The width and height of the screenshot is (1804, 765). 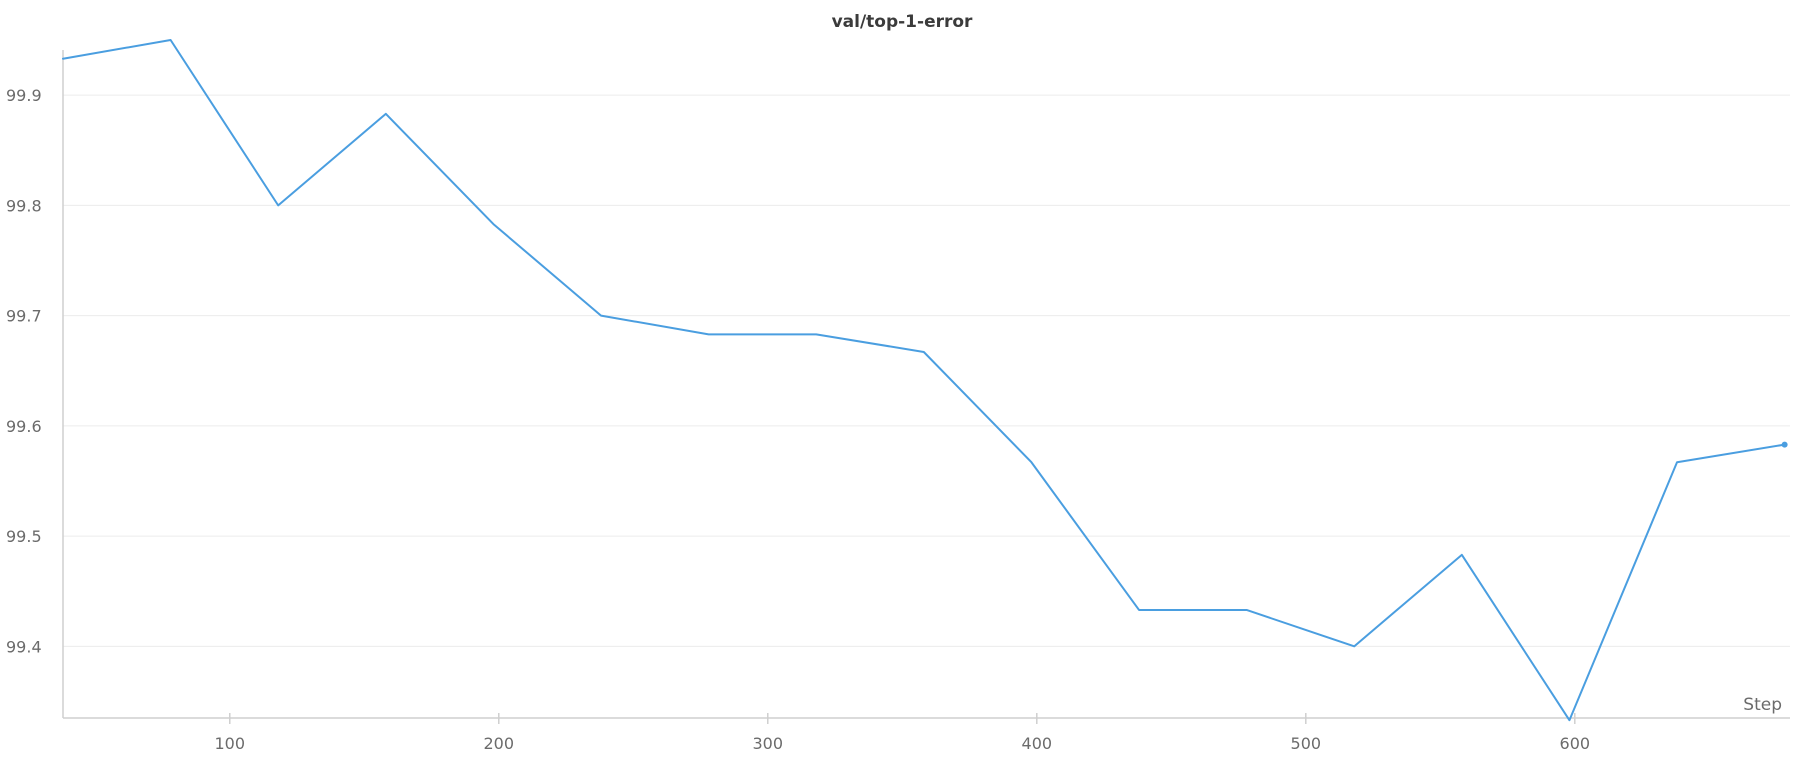 I want to click on y-tick-label: 99.5, so click(x=24, y=536).